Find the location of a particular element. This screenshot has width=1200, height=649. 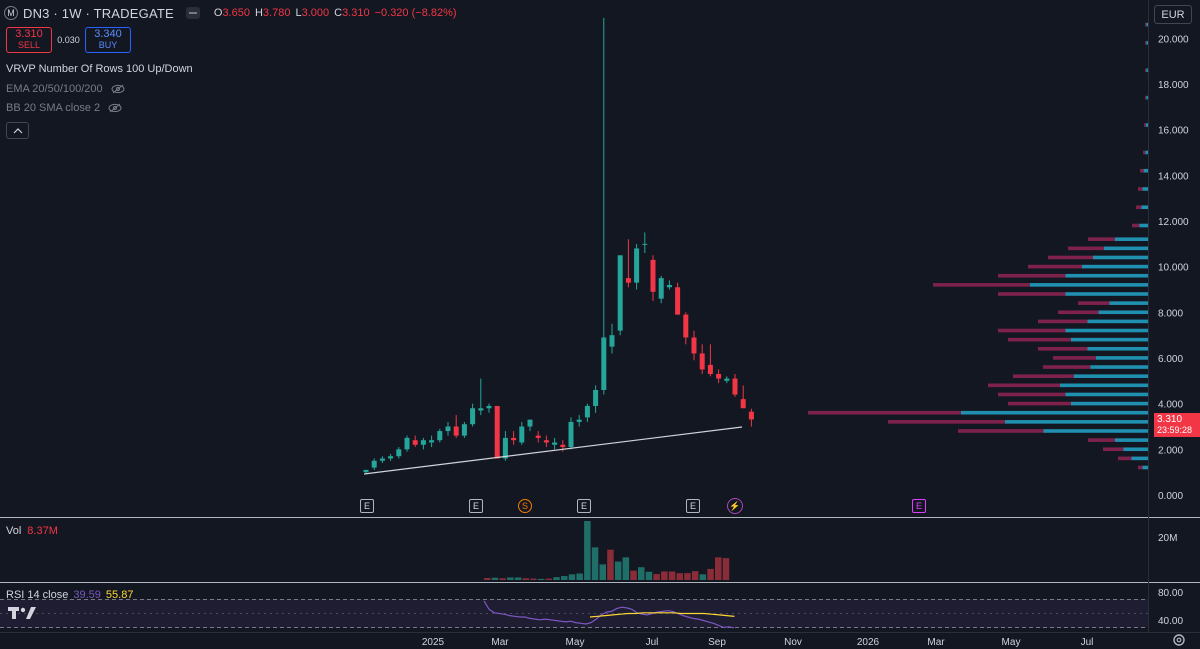

rsi-band is located at coordinates (574, 613).